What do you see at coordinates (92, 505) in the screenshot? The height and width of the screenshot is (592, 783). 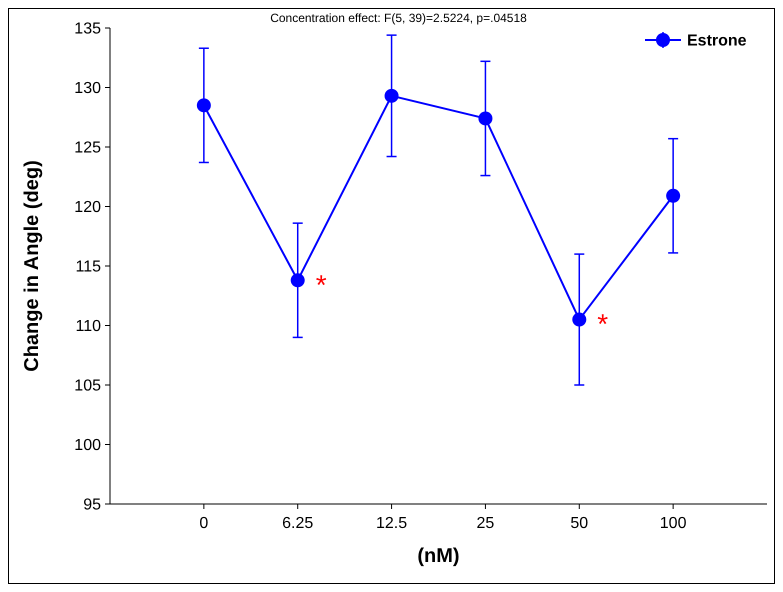 I see `y-tick-label: 95` at bounding box center [92, 505].